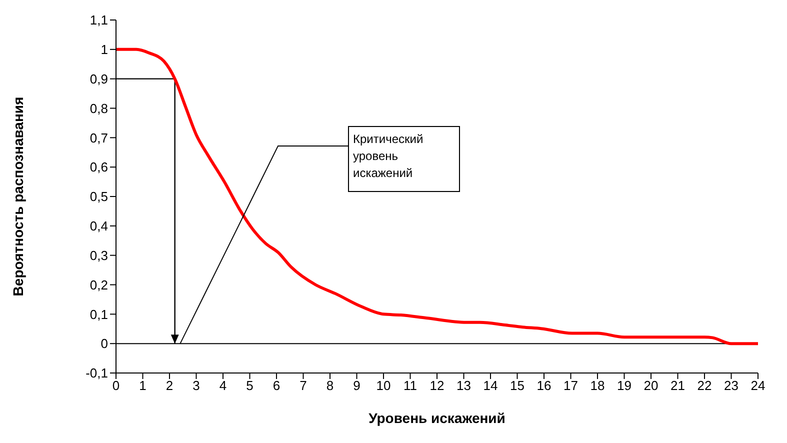 The image size is (787, 443). Describe the element at coordinates (170, 386) in the screenshot. I see `x-tick-label: 2` at that location.